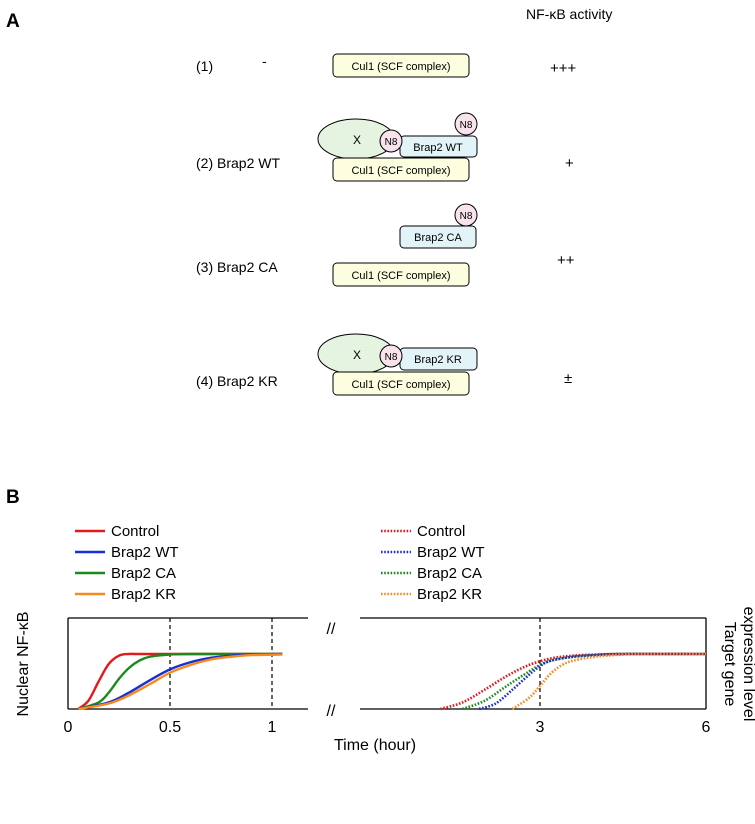  I want to click on series-line-brap2-kr-dotted, so click(609, 681).